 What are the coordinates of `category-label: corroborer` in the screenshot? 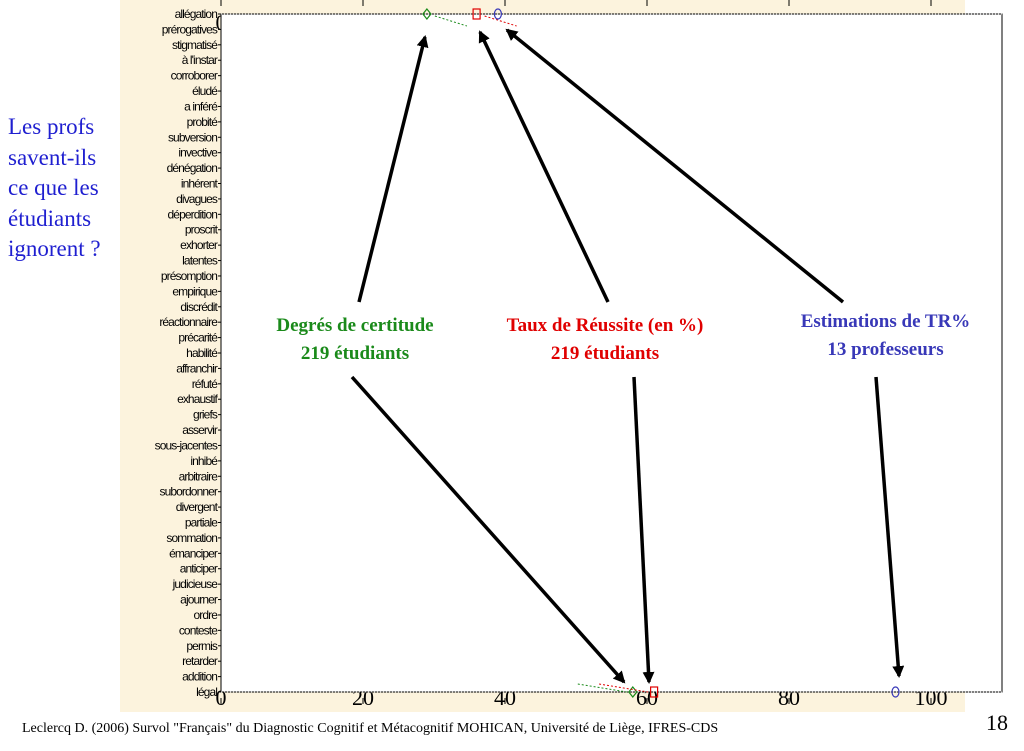 It's located at (194, 76).